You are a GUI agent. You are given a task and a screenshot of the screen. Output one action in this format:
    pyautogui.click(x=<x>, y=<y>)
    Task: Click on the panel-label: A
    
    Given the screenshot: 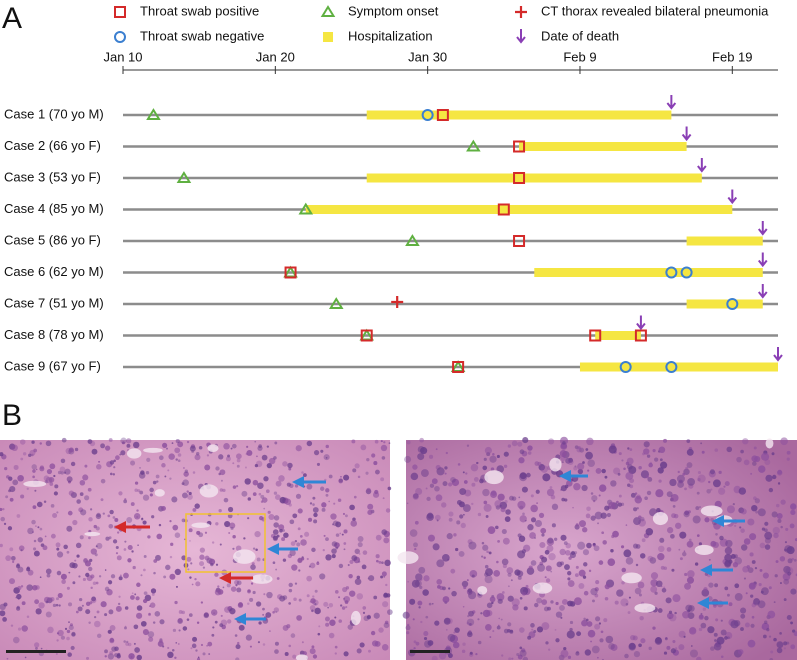 What is the action you would take?
    pyautogui.click(x=12, y=18)
    